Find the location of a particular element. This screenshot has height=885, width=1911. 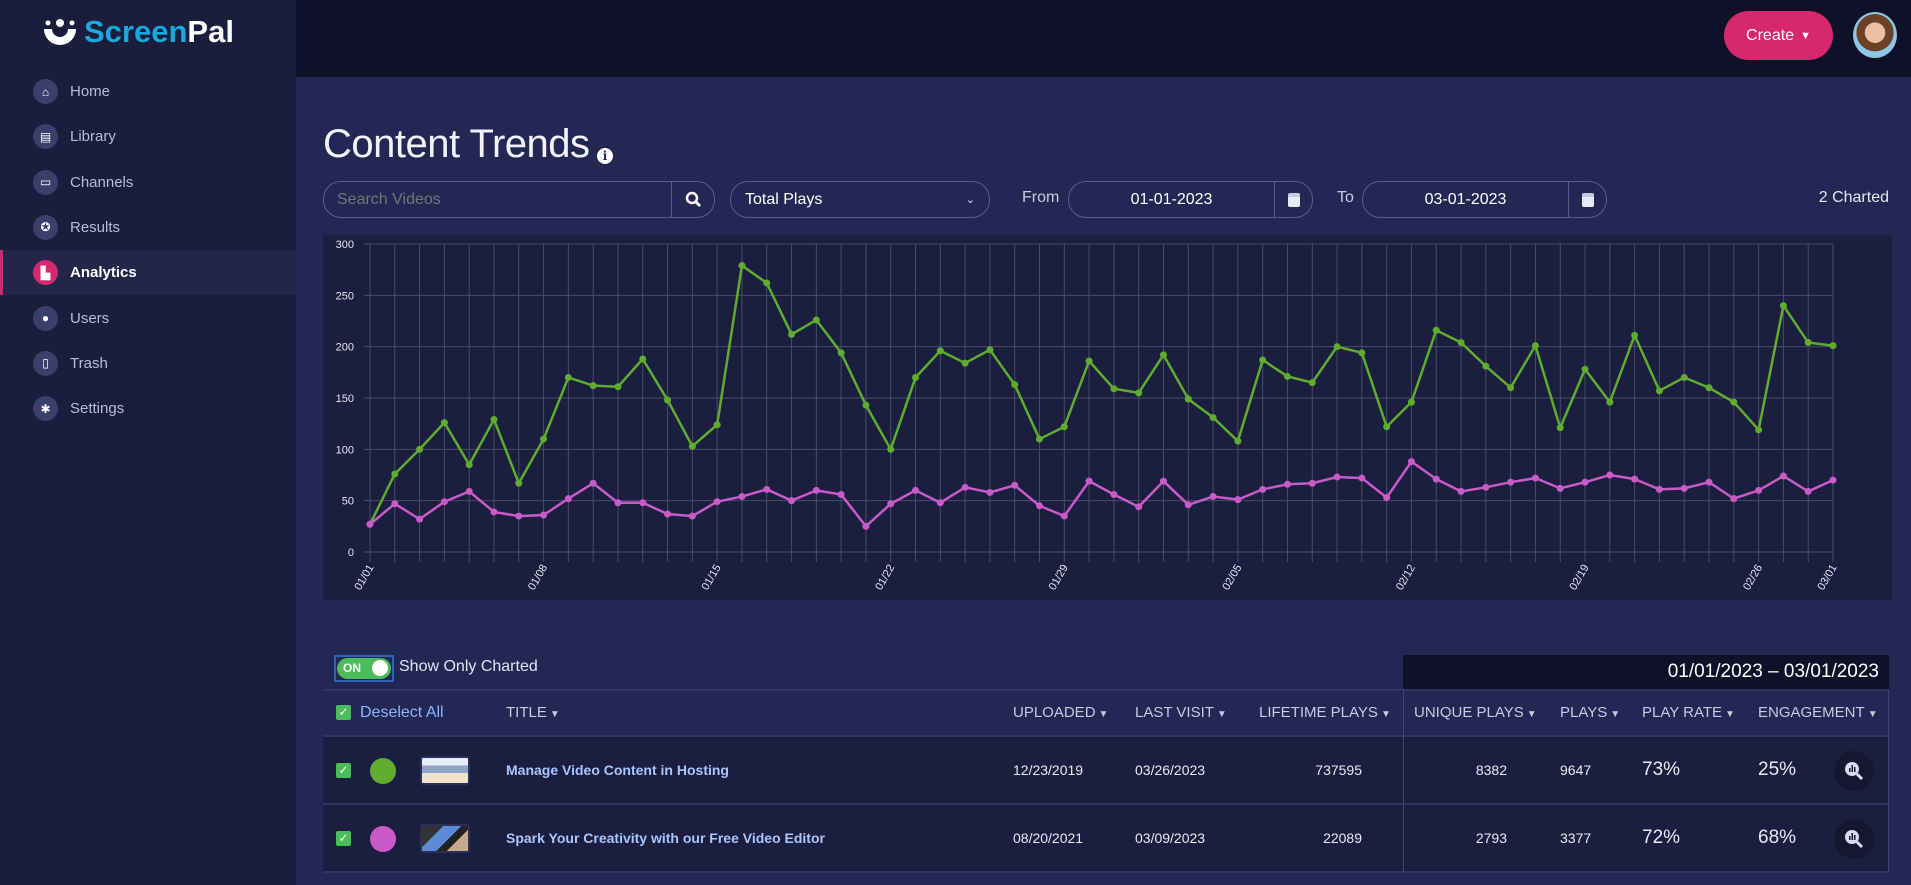

play-rate: 73% is located at coordinates (1661, 769).